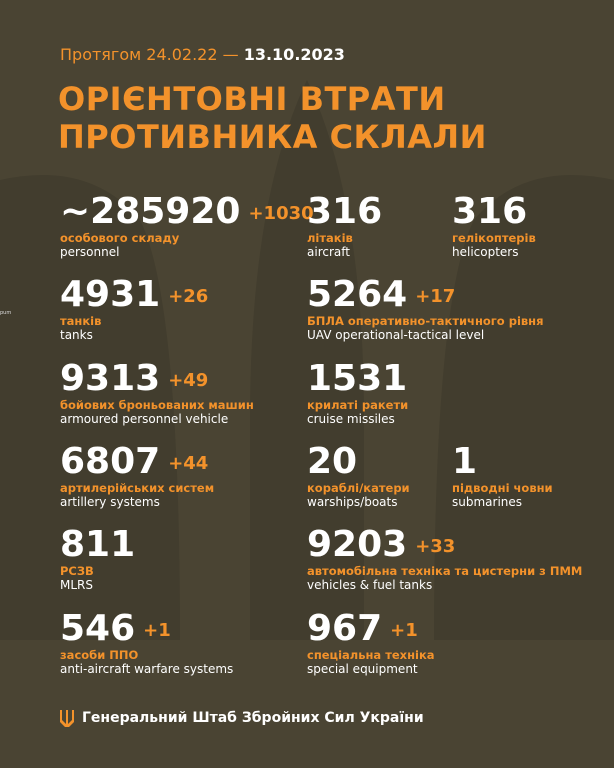  I want to click on label-en: anti-aircraft warfare systems, so click(147, 669).